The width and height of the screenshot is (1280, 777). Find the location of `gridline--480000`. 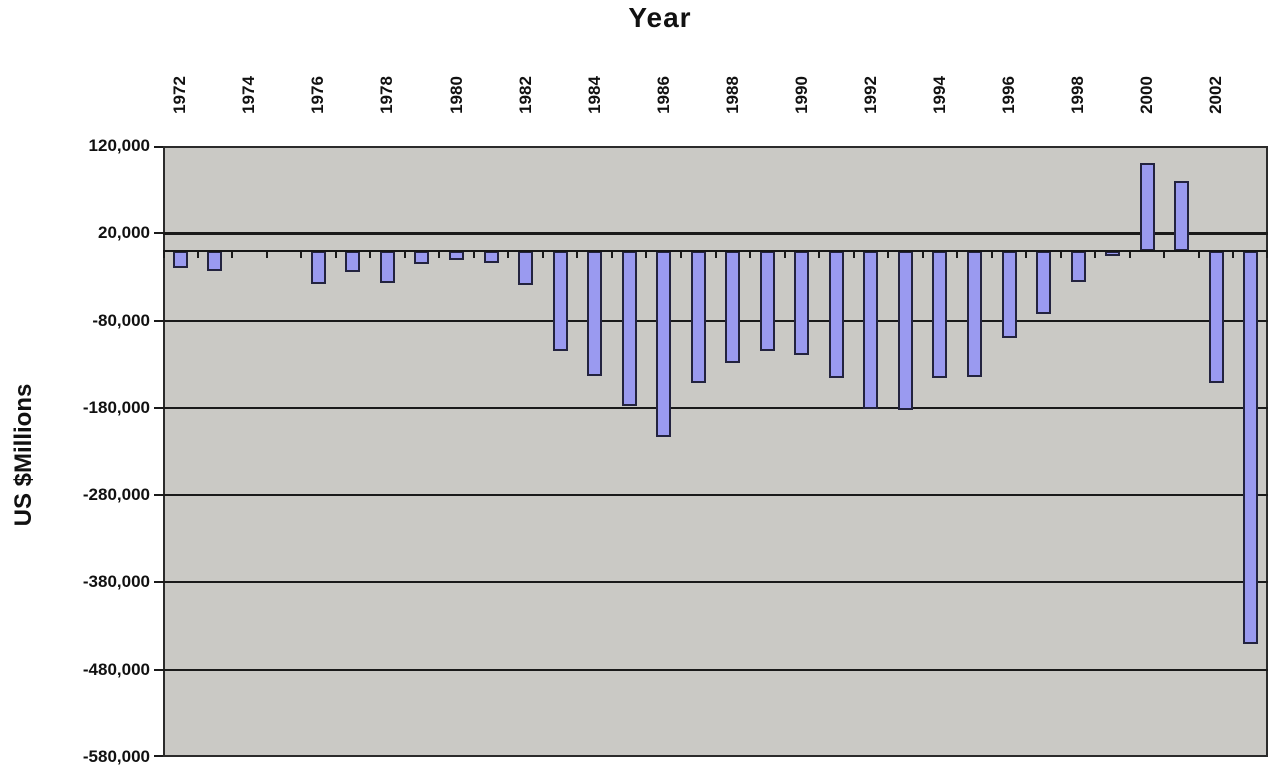

gridline--480000 is located at coordinates (715, 669).